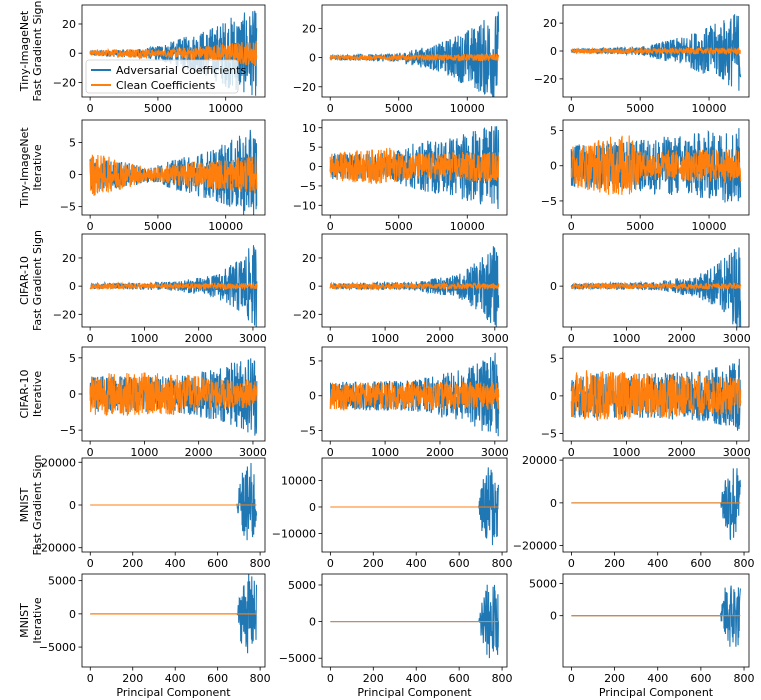 This screenshot has width=761, height=700. I want to click on xtick-label-r3-c1-2: 2000, so click(440, 452).